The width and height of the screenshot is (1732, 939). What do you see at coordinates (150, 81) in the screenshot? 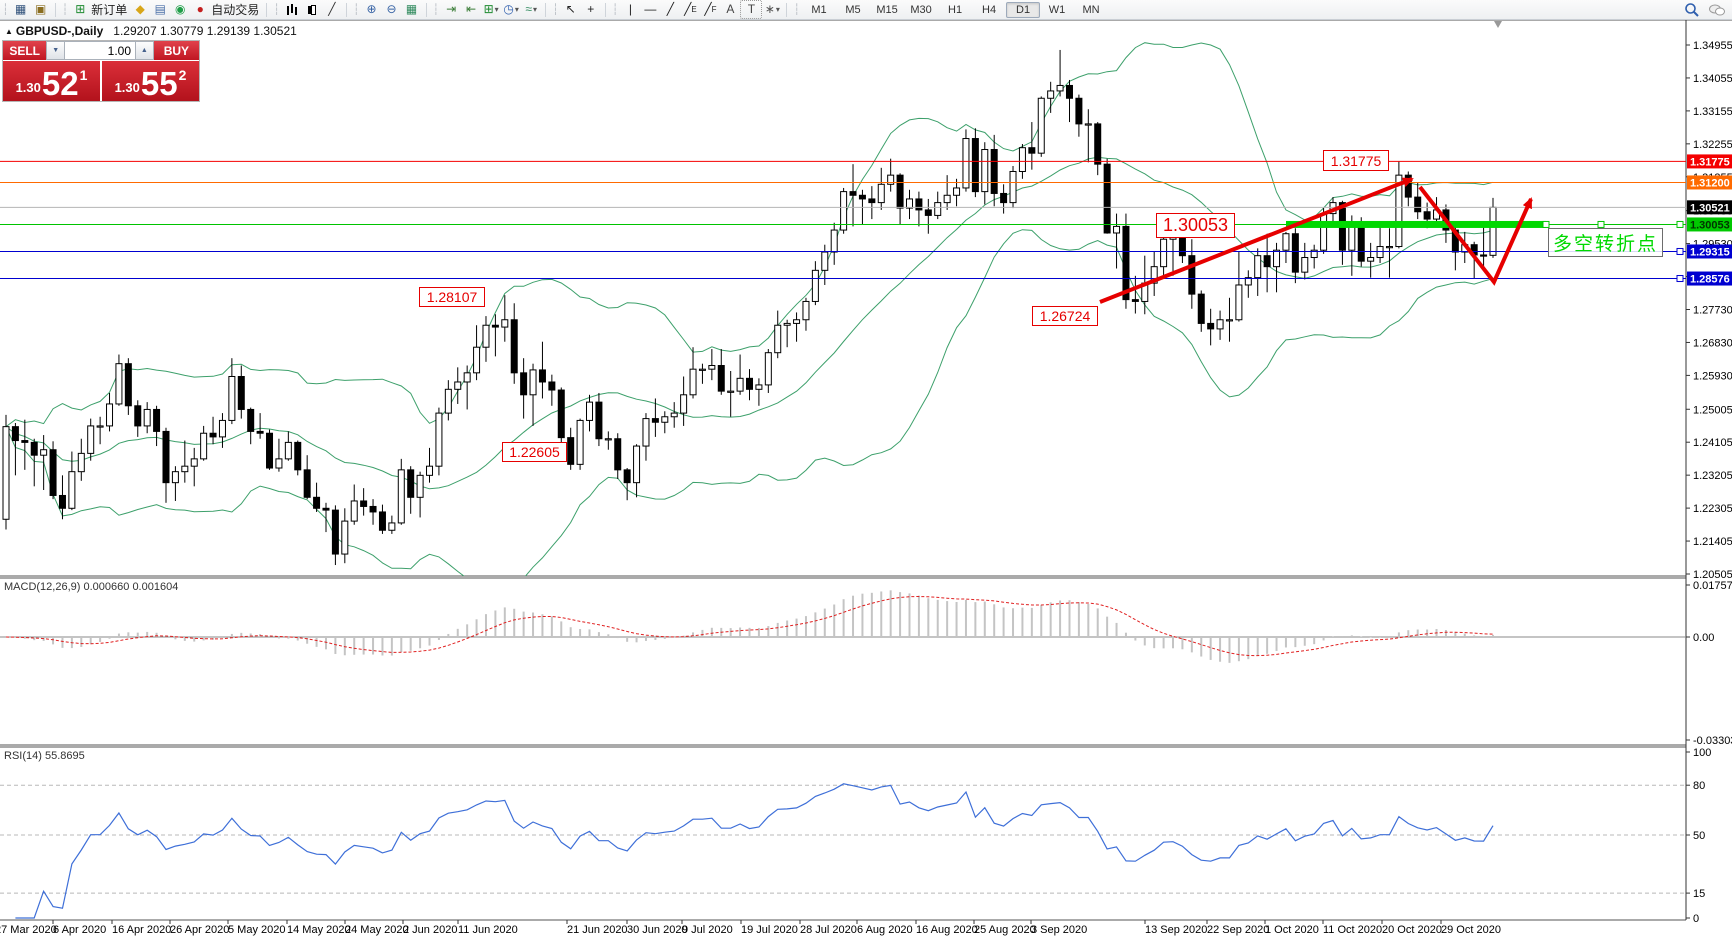
I see `buy-price-button: 1.30 55 2` at bounding box center [150, 81].